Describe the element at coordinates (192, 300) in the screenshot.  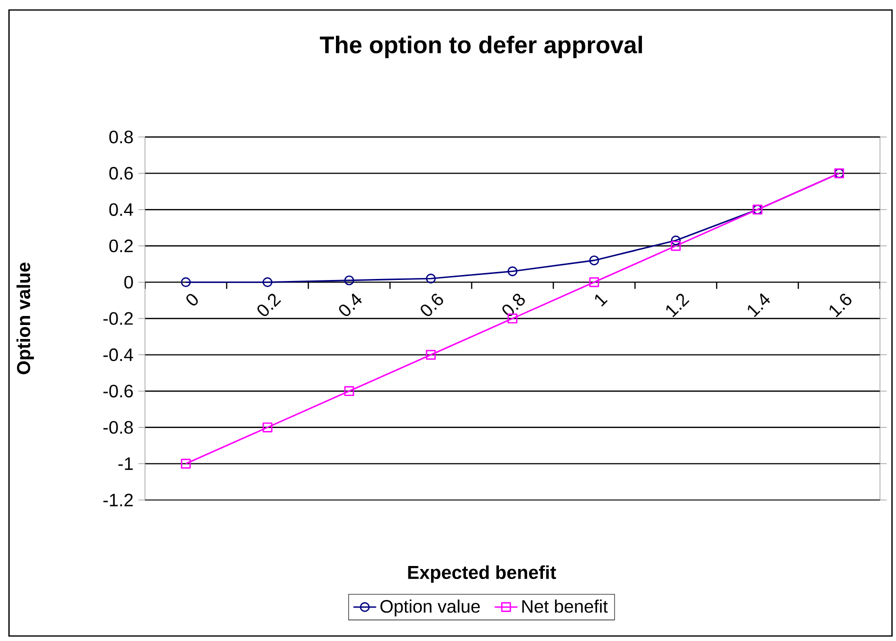
I see `x-tick-label: 0` at that location.